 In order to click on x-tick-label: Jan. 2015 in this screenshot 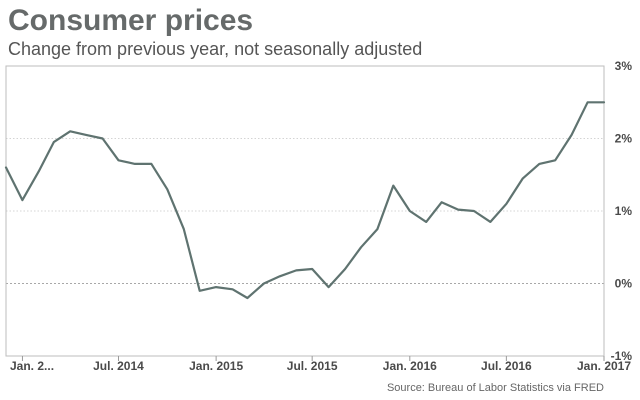, I will do `click(216, 366)`.